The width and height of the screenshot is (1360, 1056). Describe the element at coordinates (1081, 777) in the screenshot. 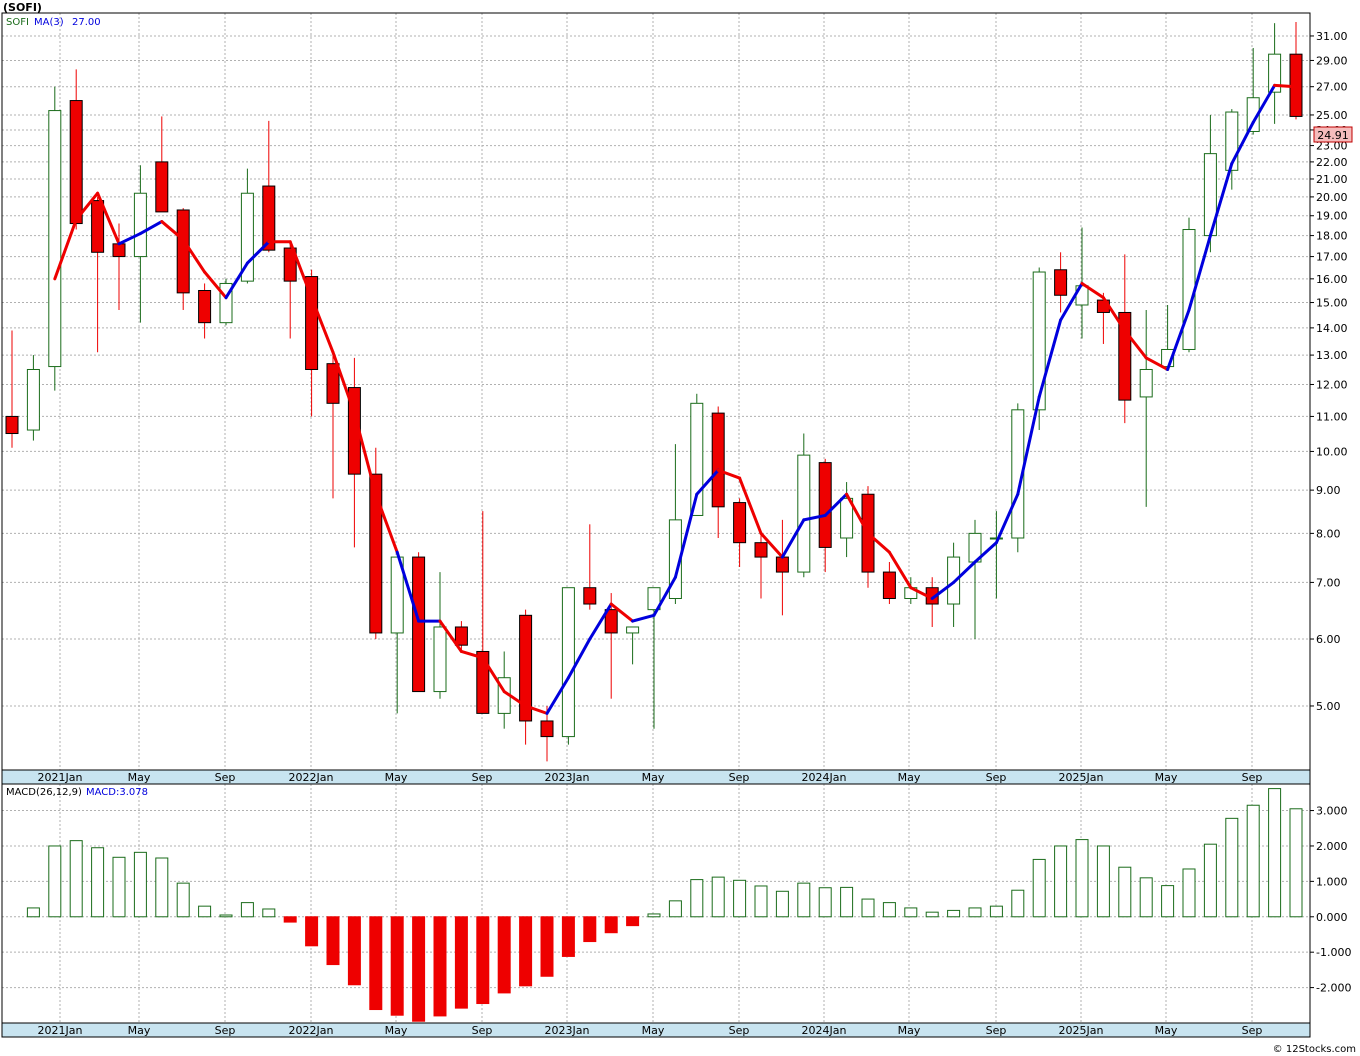

I see `date-label: 2025Jan` at that location.